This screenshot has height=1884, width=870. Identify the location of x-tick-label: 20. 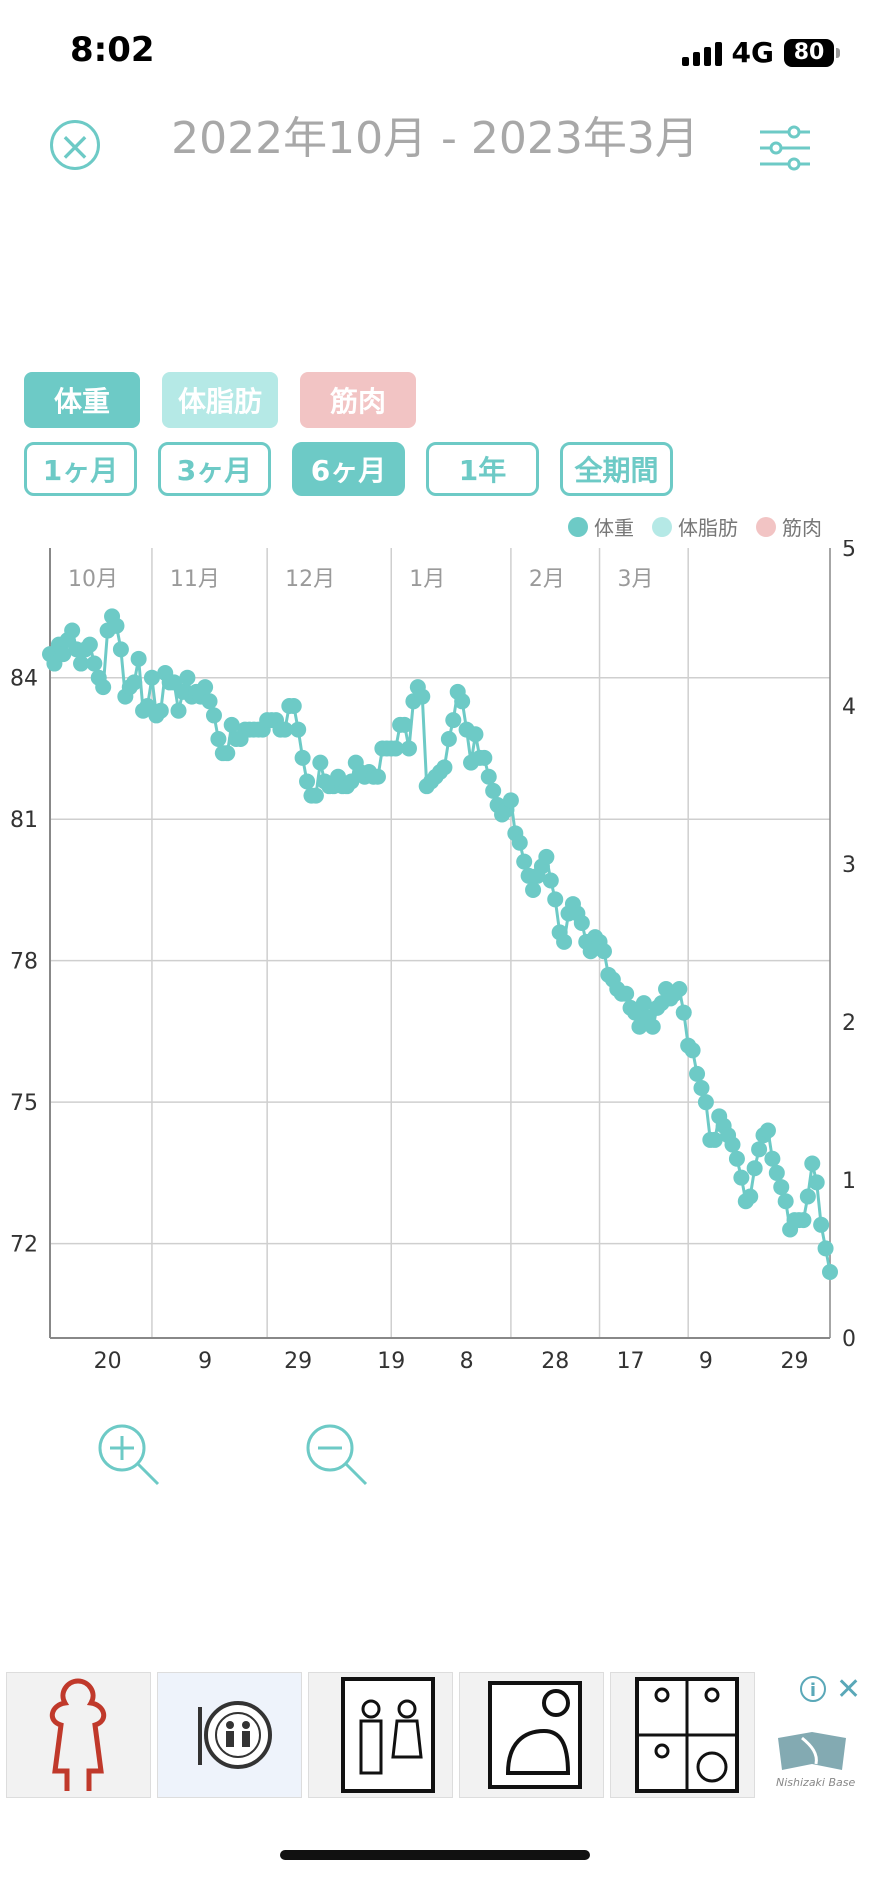
(108, 1361).